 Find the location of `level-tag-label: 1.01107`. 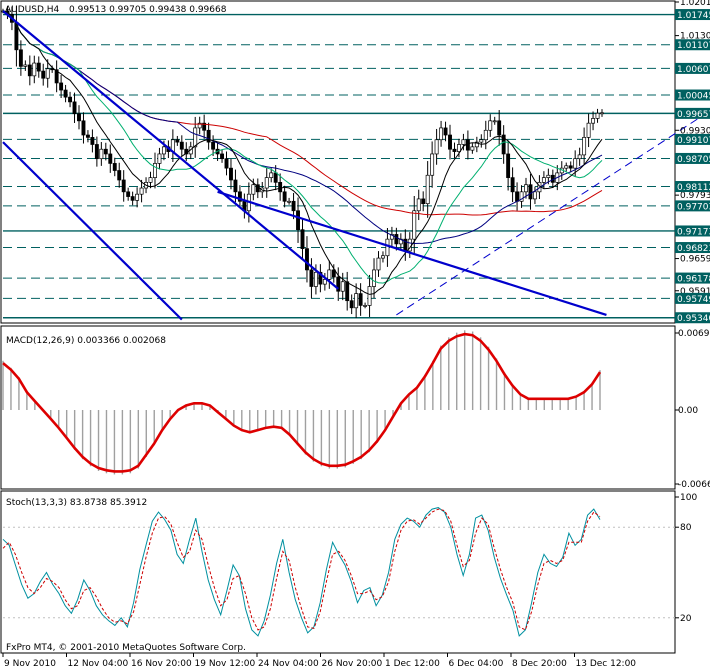

level-tag-label: 1.01107 is located at coordinates (693, 46).